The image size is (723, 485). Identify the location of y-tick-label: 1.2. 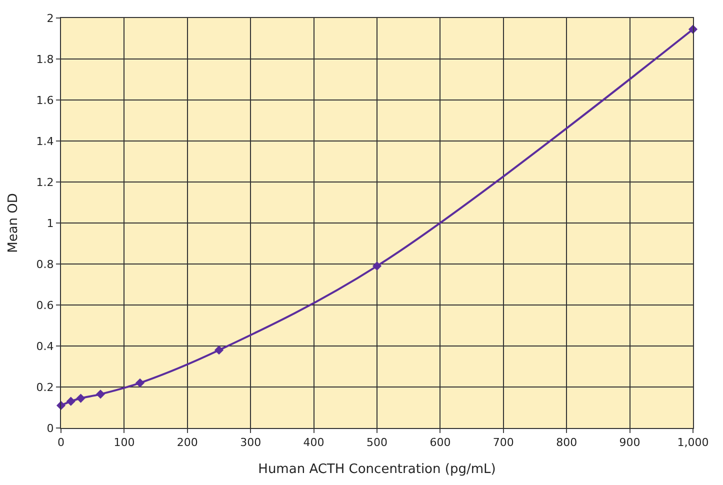
(45, 182).